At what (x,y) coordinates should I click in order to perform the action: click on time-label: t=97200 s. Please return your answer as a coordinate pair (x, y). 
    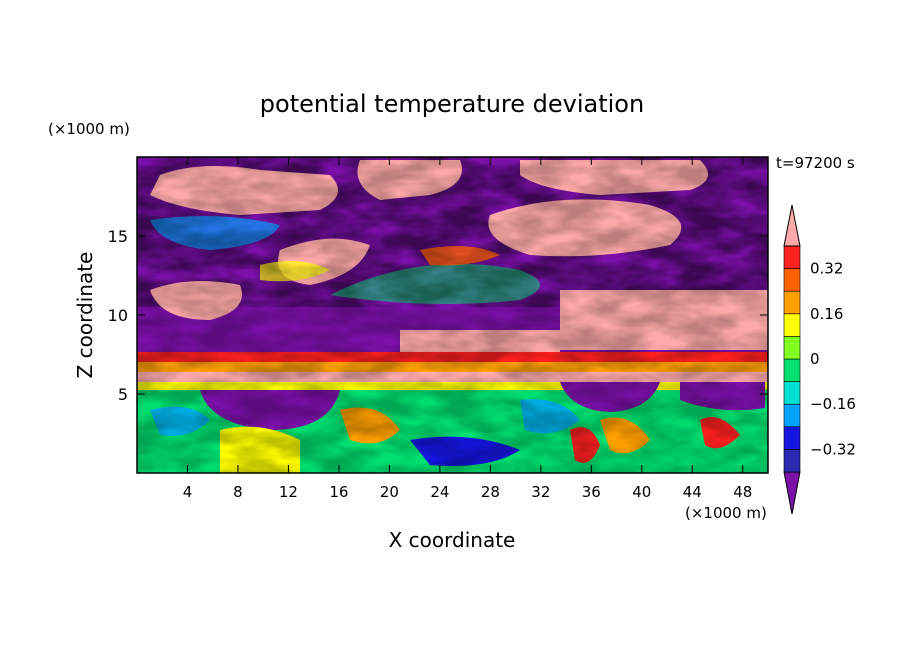
    Looking at the image, I should click on (815, 163).